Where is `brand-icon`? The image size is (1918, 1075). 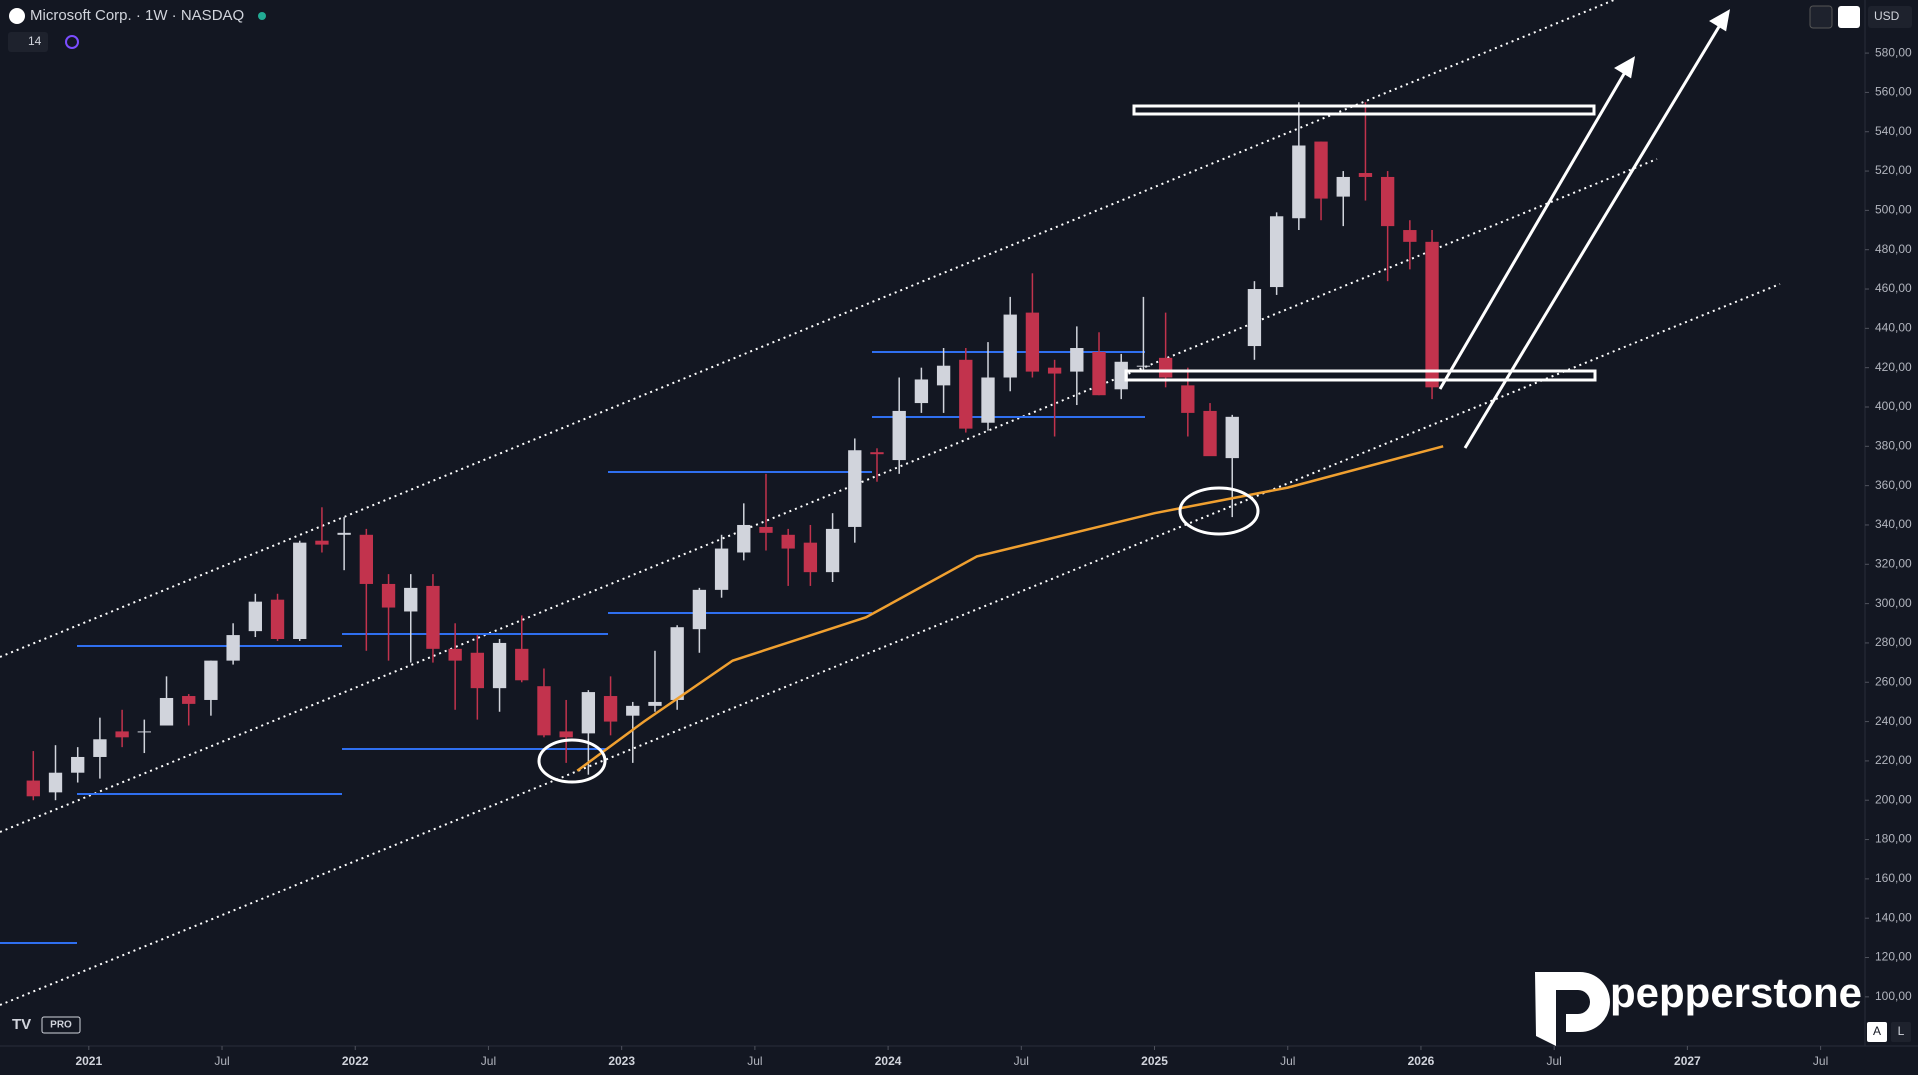
brand-icon is located at coordinates (1572, 1009).